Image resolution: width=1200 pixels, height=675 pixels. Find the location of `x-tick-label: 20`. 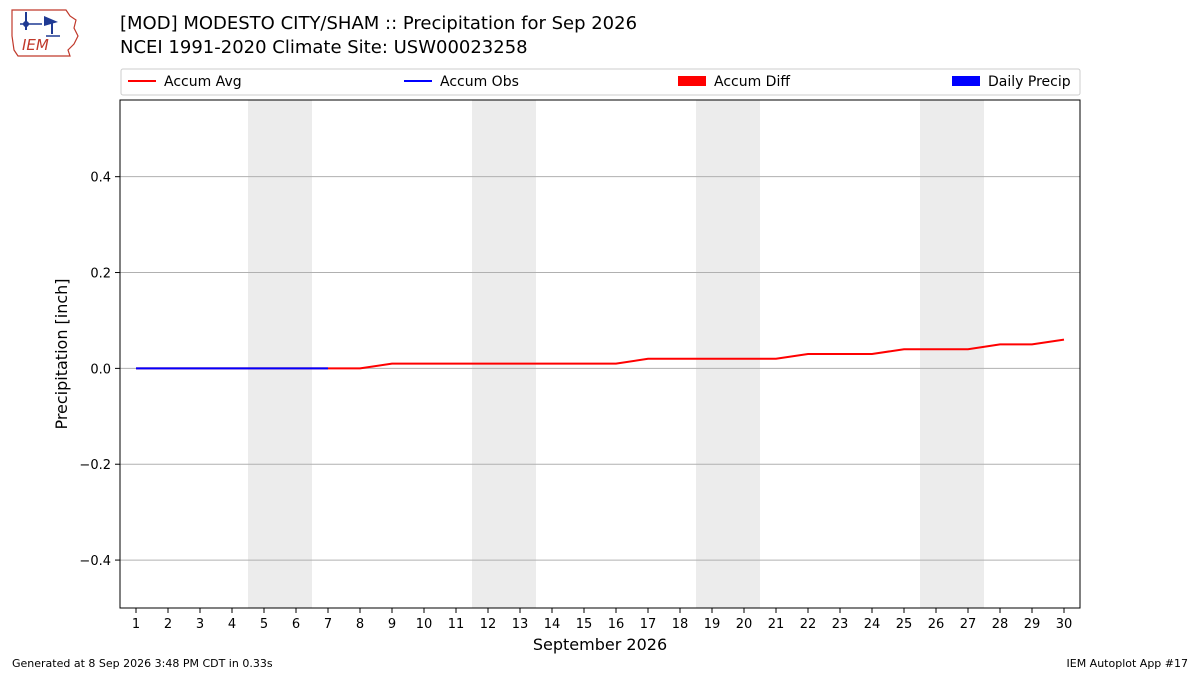

x-tick-label: 20 is located at coordinates (744, 624).